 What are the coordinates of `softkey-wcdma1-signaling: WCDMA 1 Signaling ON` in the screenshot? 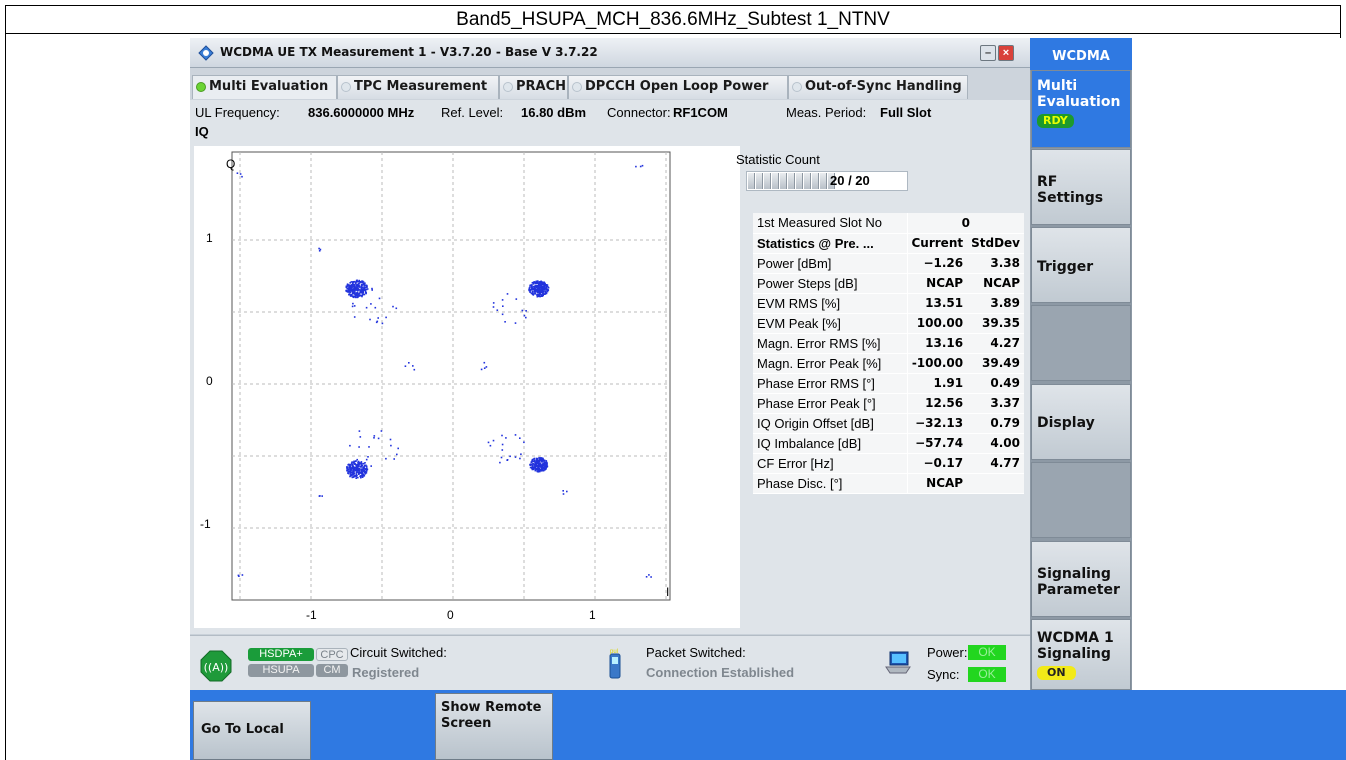 It's located at (1081, 654).